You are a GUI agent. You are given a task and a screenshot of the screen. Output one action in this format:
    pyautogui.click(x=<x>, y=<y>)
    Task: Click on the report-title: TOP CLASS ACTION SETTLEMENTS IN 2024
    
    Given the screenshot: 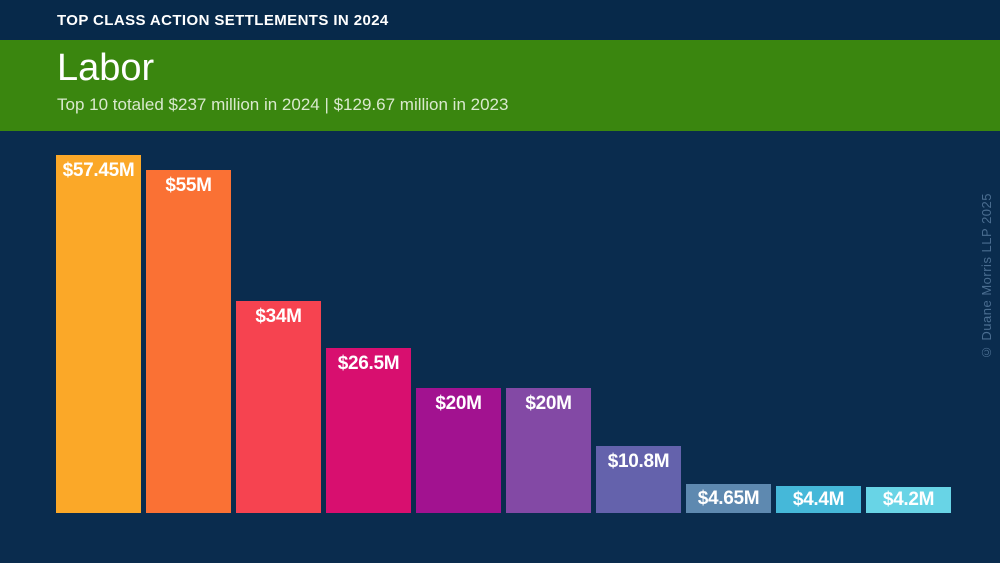 What is the action you would take?
    pyautogui.click(x=223, y=20)
    